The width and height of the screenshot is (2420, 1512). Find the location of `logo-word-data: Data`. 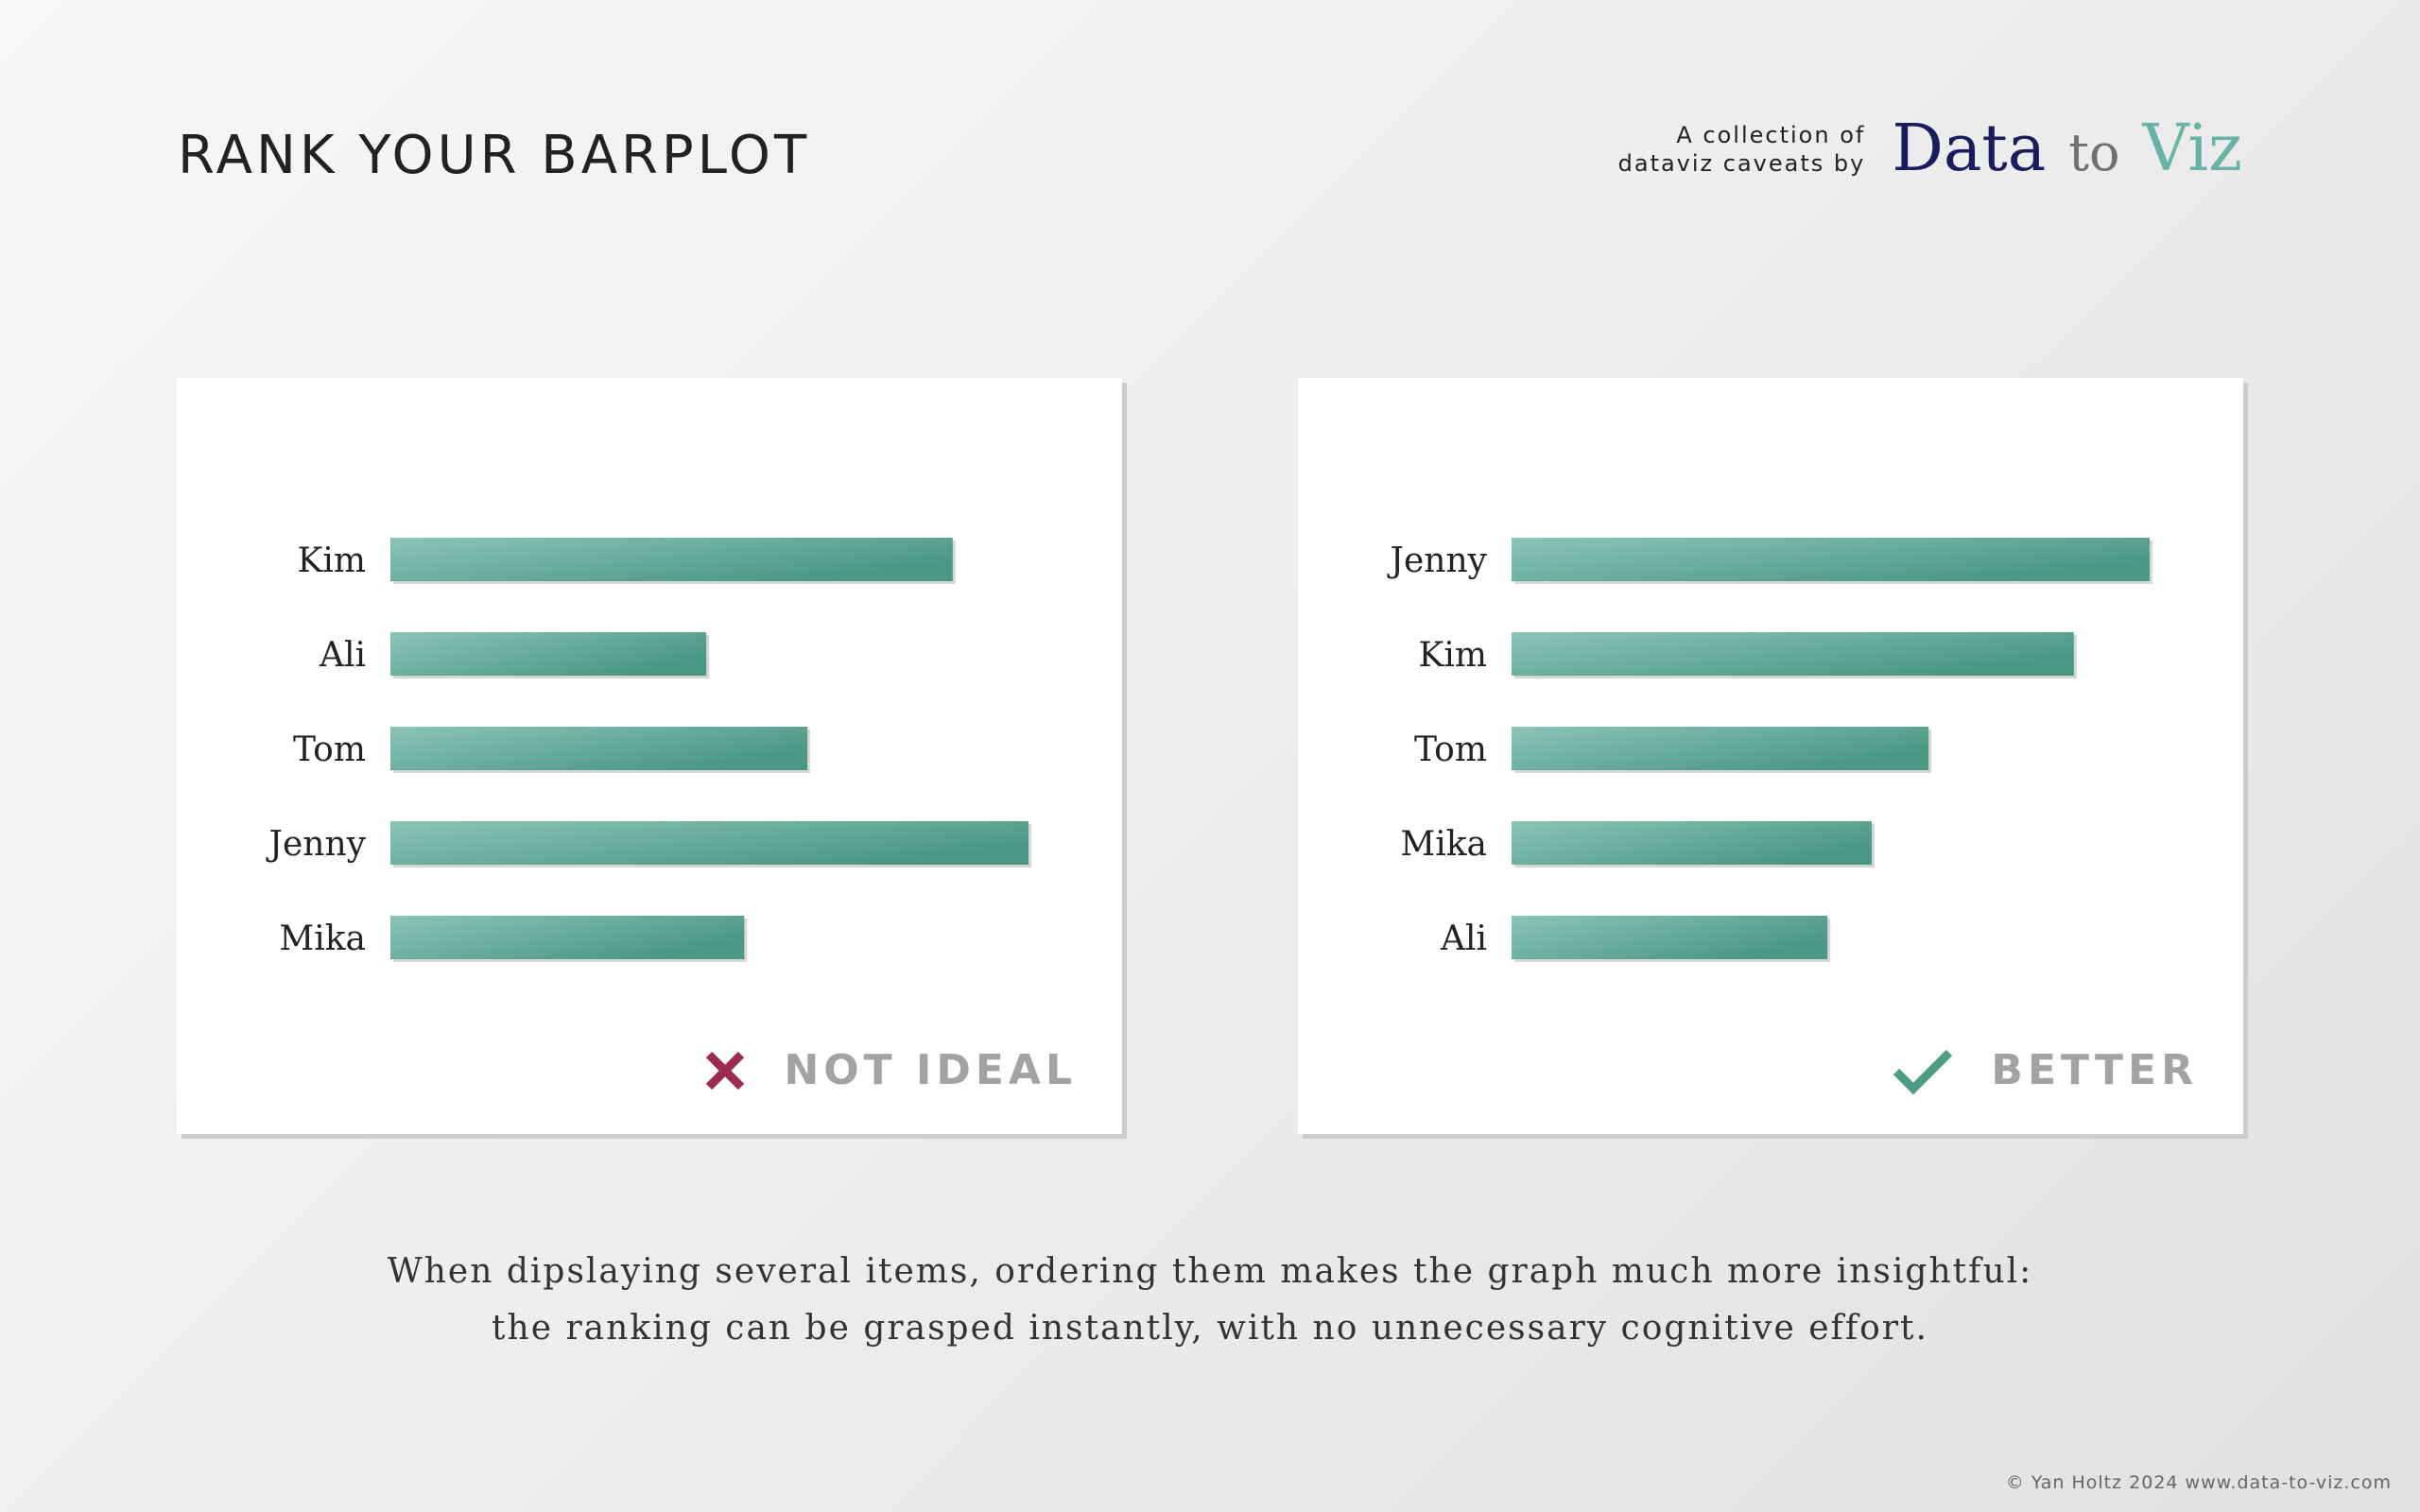

logo-word-data: Data is located at coordinates (1970, 149).